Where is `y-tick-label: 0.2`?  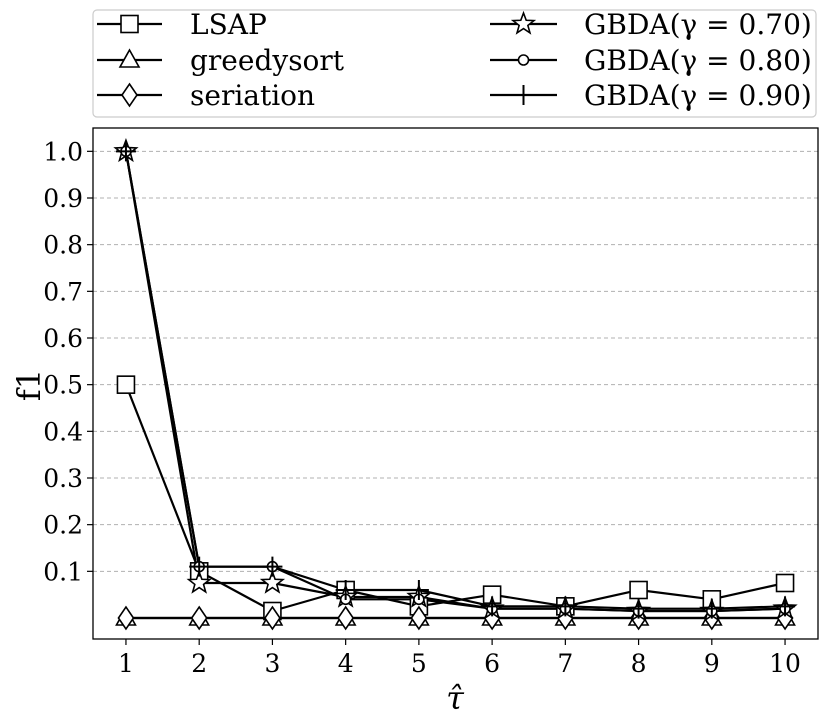
y-tick-label: 0.2 is located at coordinates (63, 525).